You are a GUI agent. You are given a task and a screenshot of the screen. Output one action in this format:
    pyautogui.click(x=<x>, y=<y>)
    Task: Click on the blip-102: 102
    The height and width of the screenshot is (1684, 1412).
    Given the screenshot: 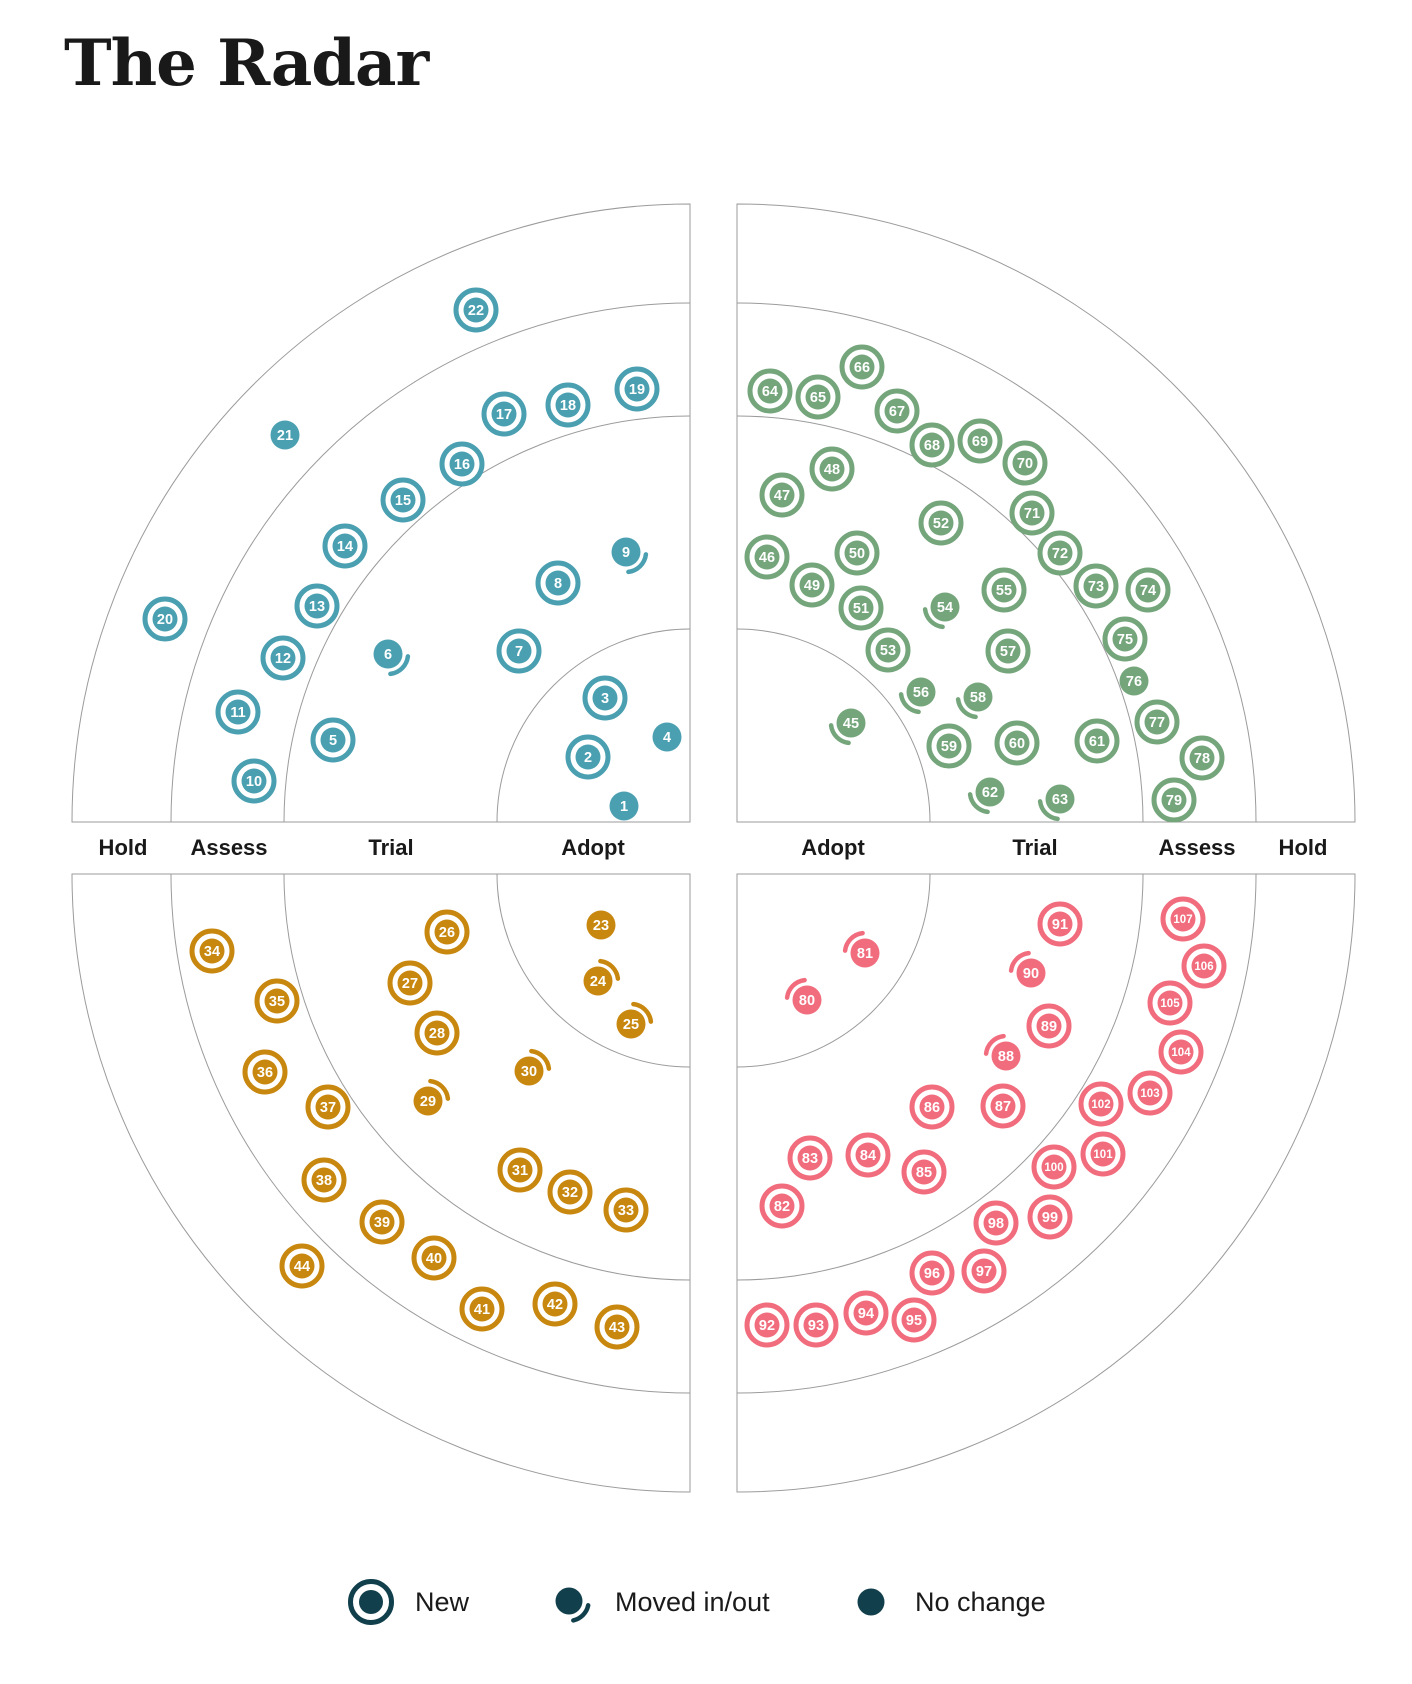 What is the action you would take?
    pyautogui.click(x=1101, y=1104)
    